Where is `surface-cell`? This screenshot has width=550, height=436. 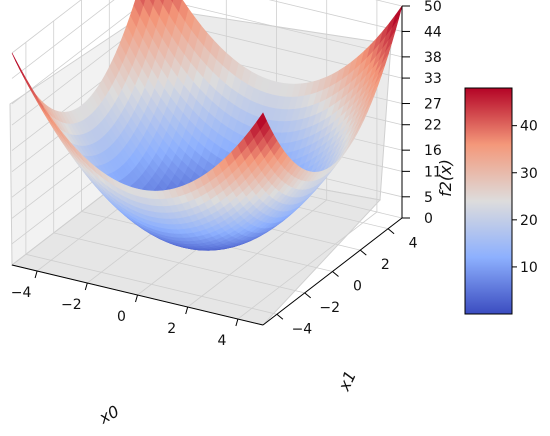
surface-cell is located at coordinates (261, 121).